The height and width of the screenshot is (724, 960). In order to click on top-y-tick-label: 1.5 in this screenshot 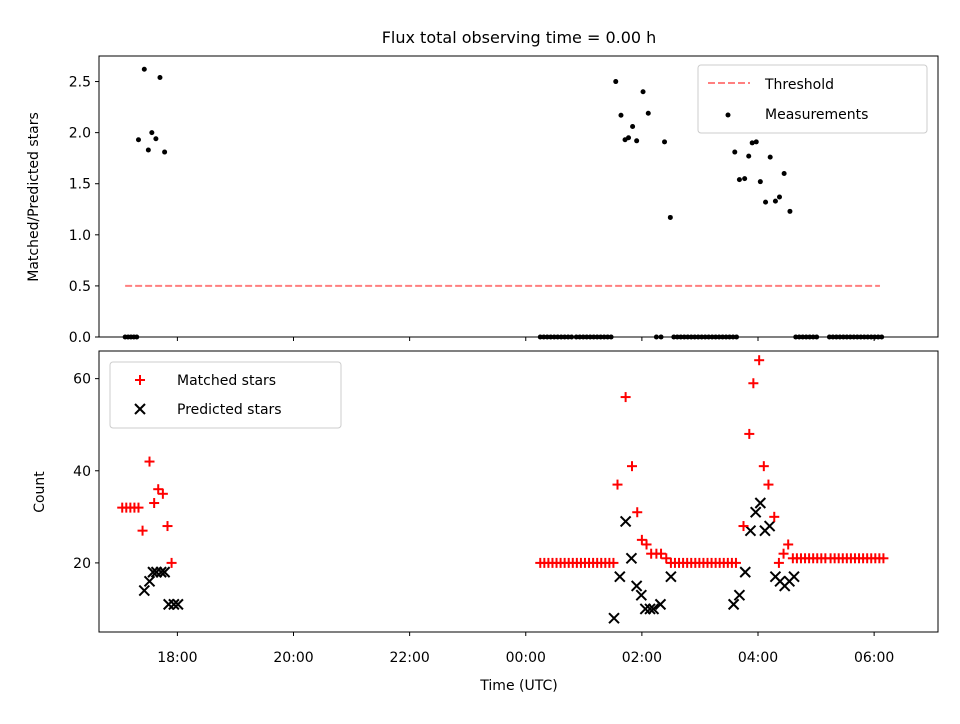, I will do `click(80, 185)`.